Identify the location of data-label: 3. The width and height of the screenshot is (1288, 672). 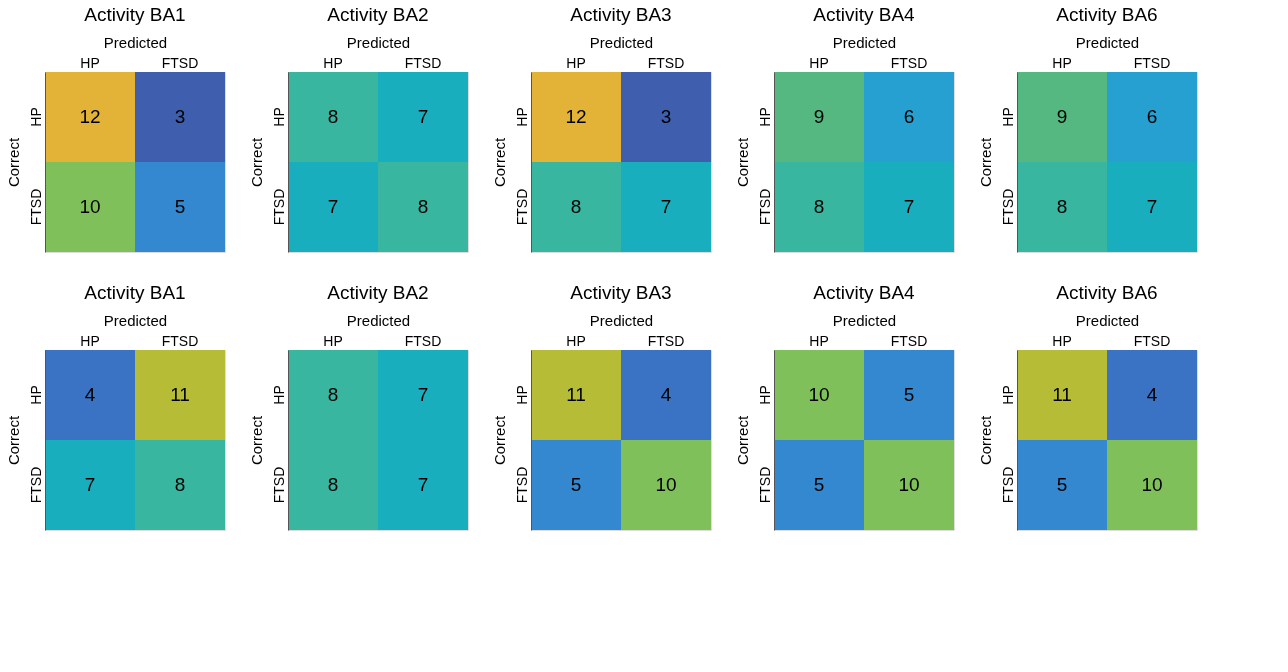
(666, 116).